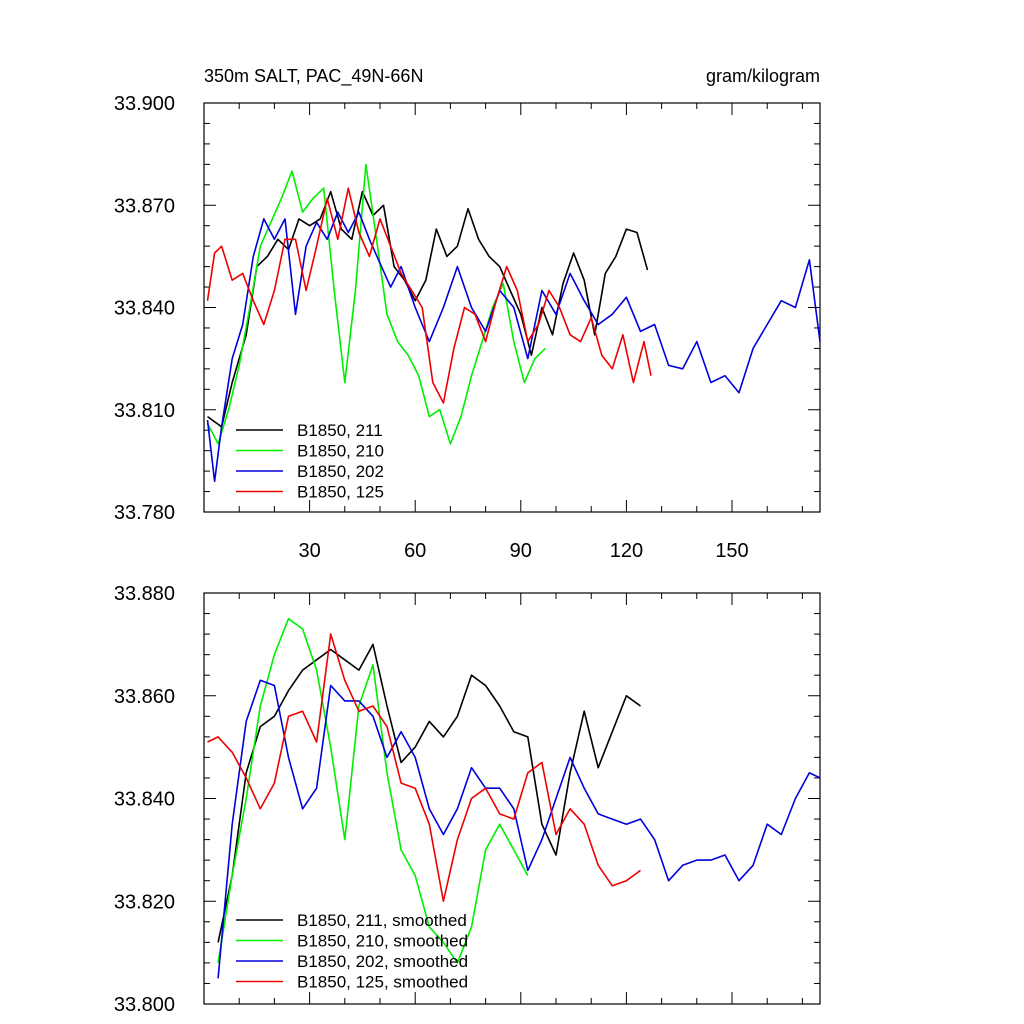 This screenshot has height=1024, width=1024. I want to click on legend-label: B1850, 202, so click(340, 471).